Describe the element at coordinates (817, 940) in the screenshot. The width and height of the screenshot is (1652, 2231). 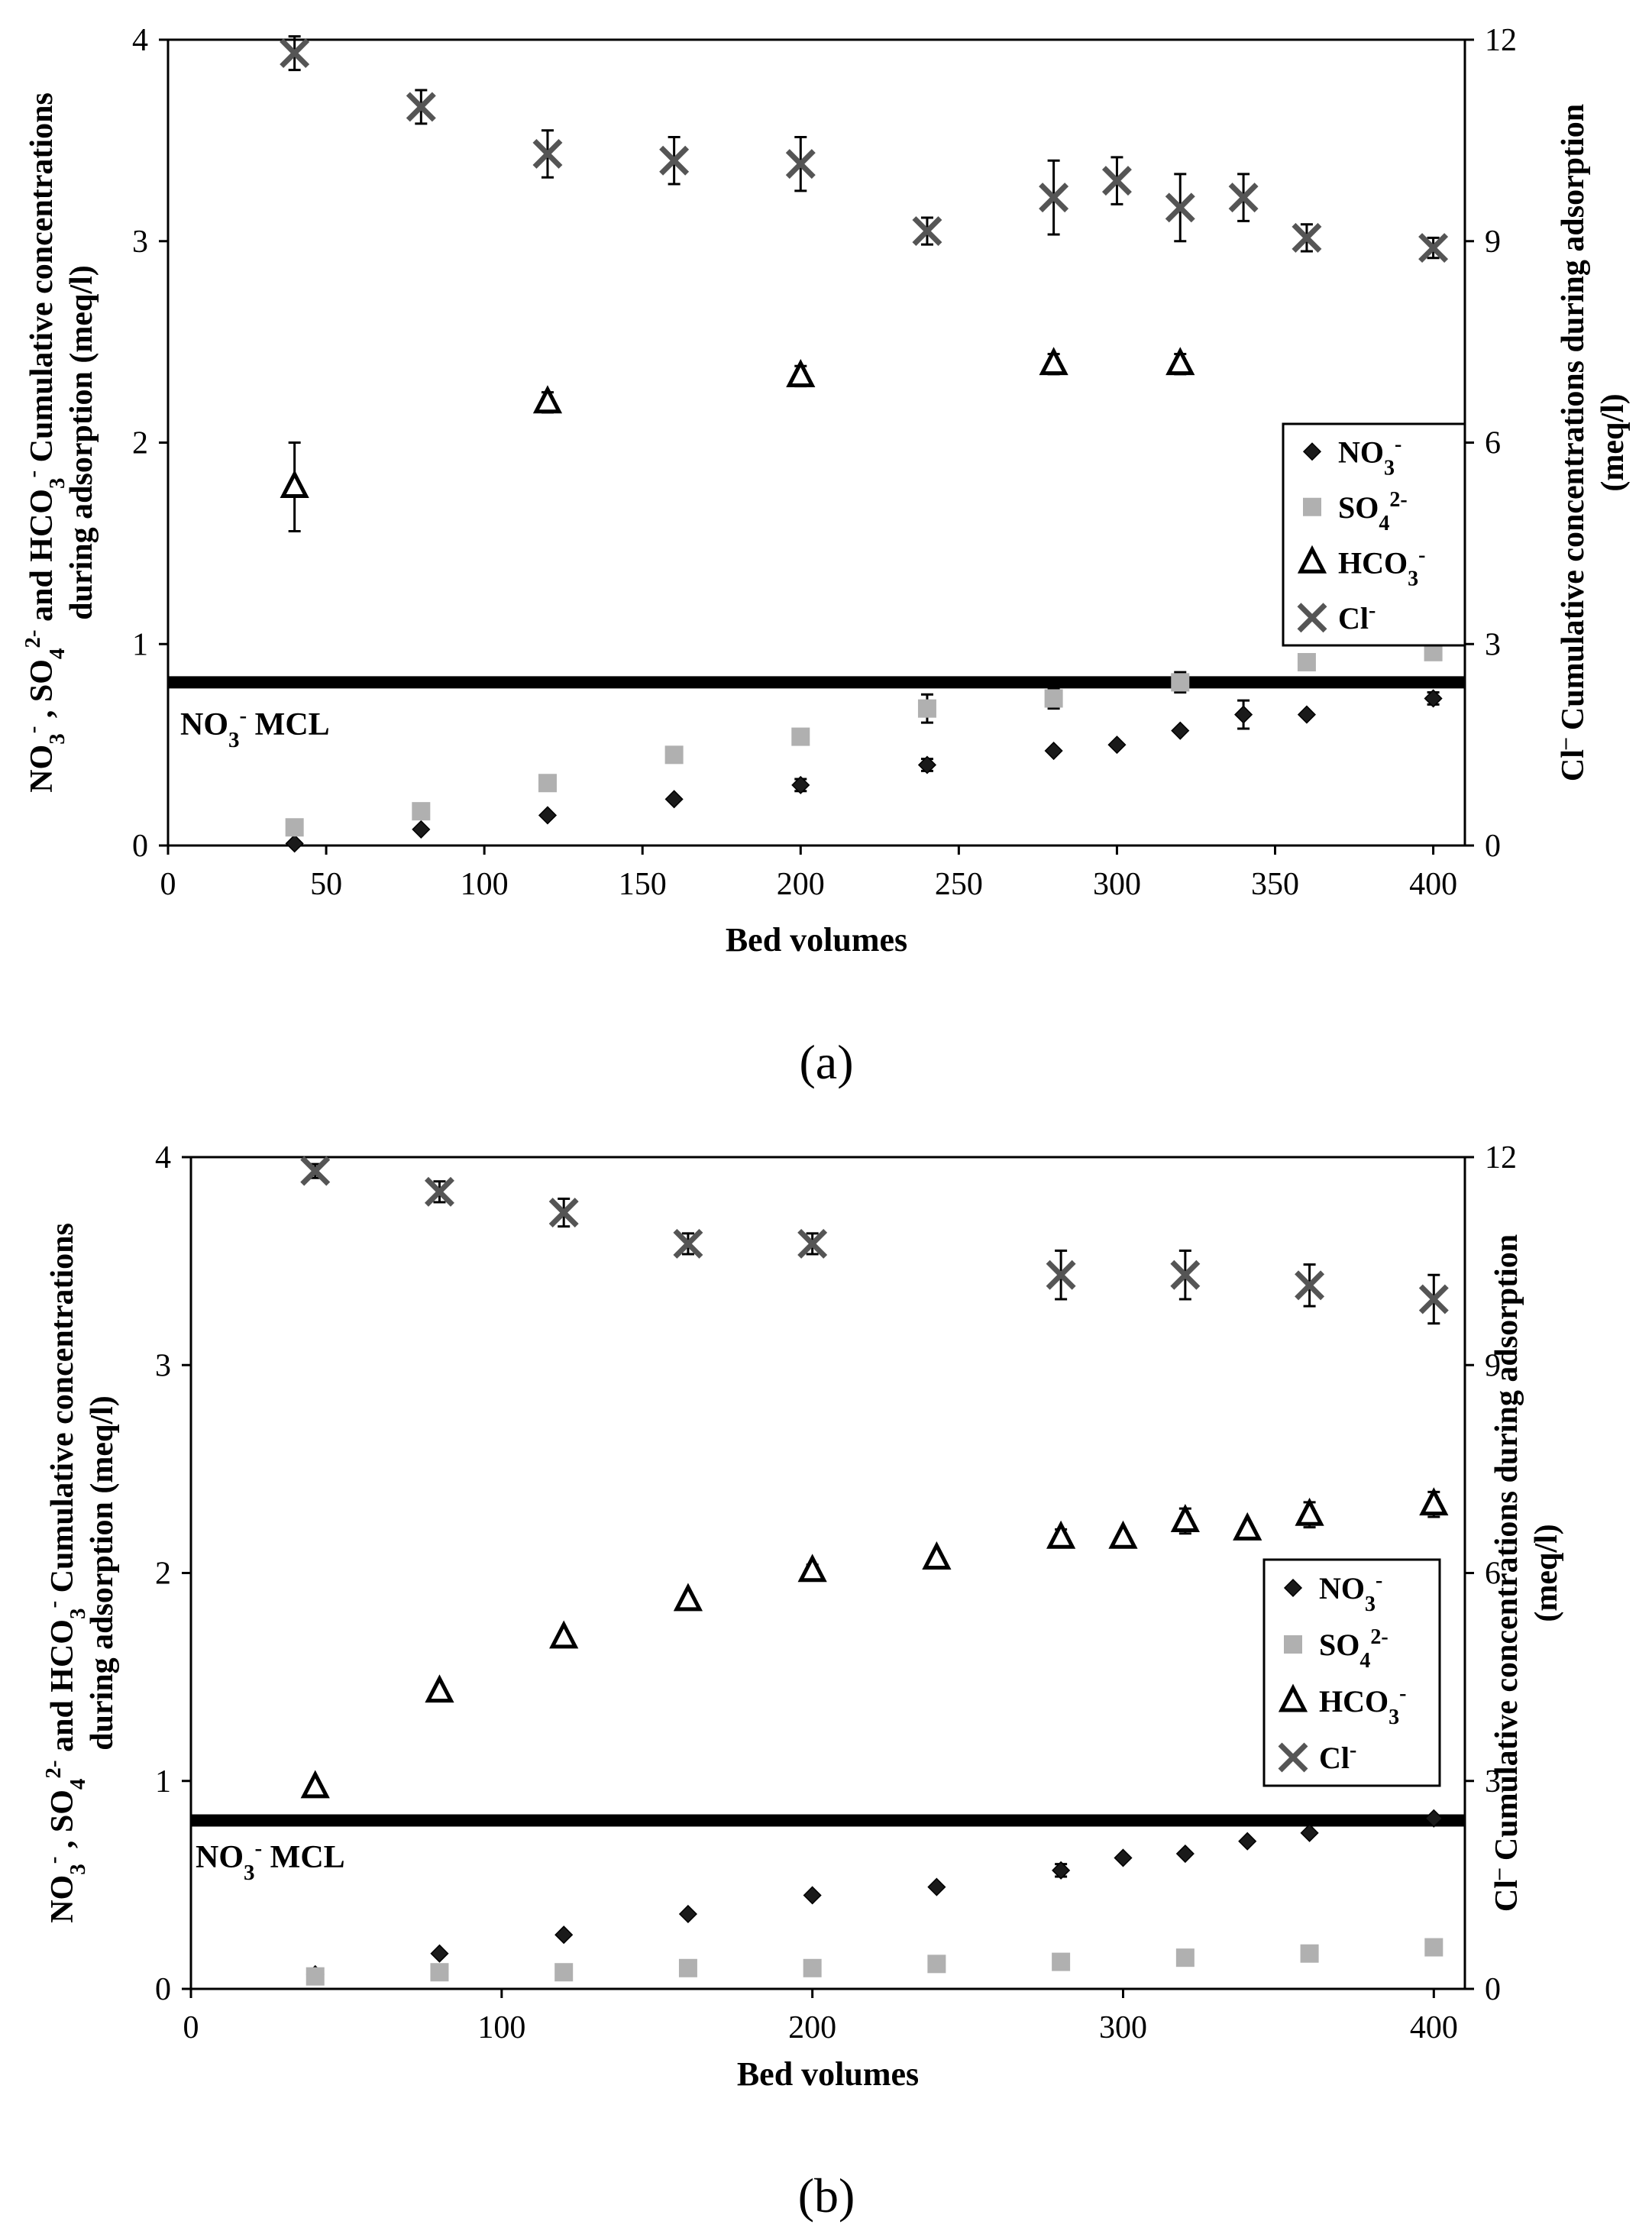
I see `x-axis-label: Bed volumes` at that location.